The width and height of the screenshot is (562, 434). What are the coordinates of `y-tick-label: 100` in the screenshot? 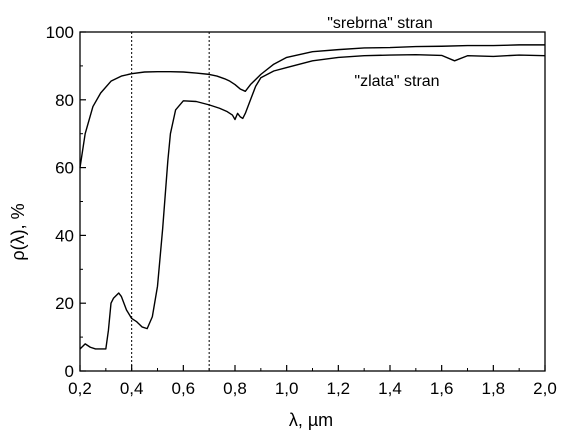 It's located at (60, 32).